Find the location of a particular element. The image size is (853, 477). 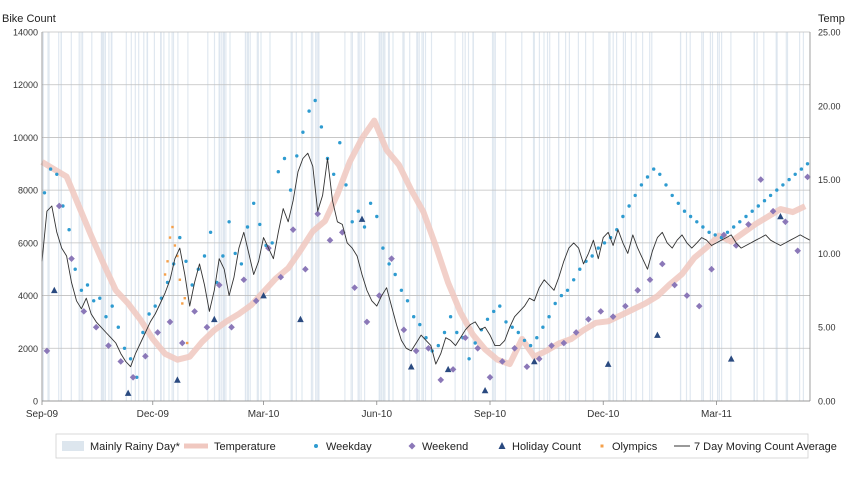

x-tick-label: Mar-10 is located at coordinates (264, 414).